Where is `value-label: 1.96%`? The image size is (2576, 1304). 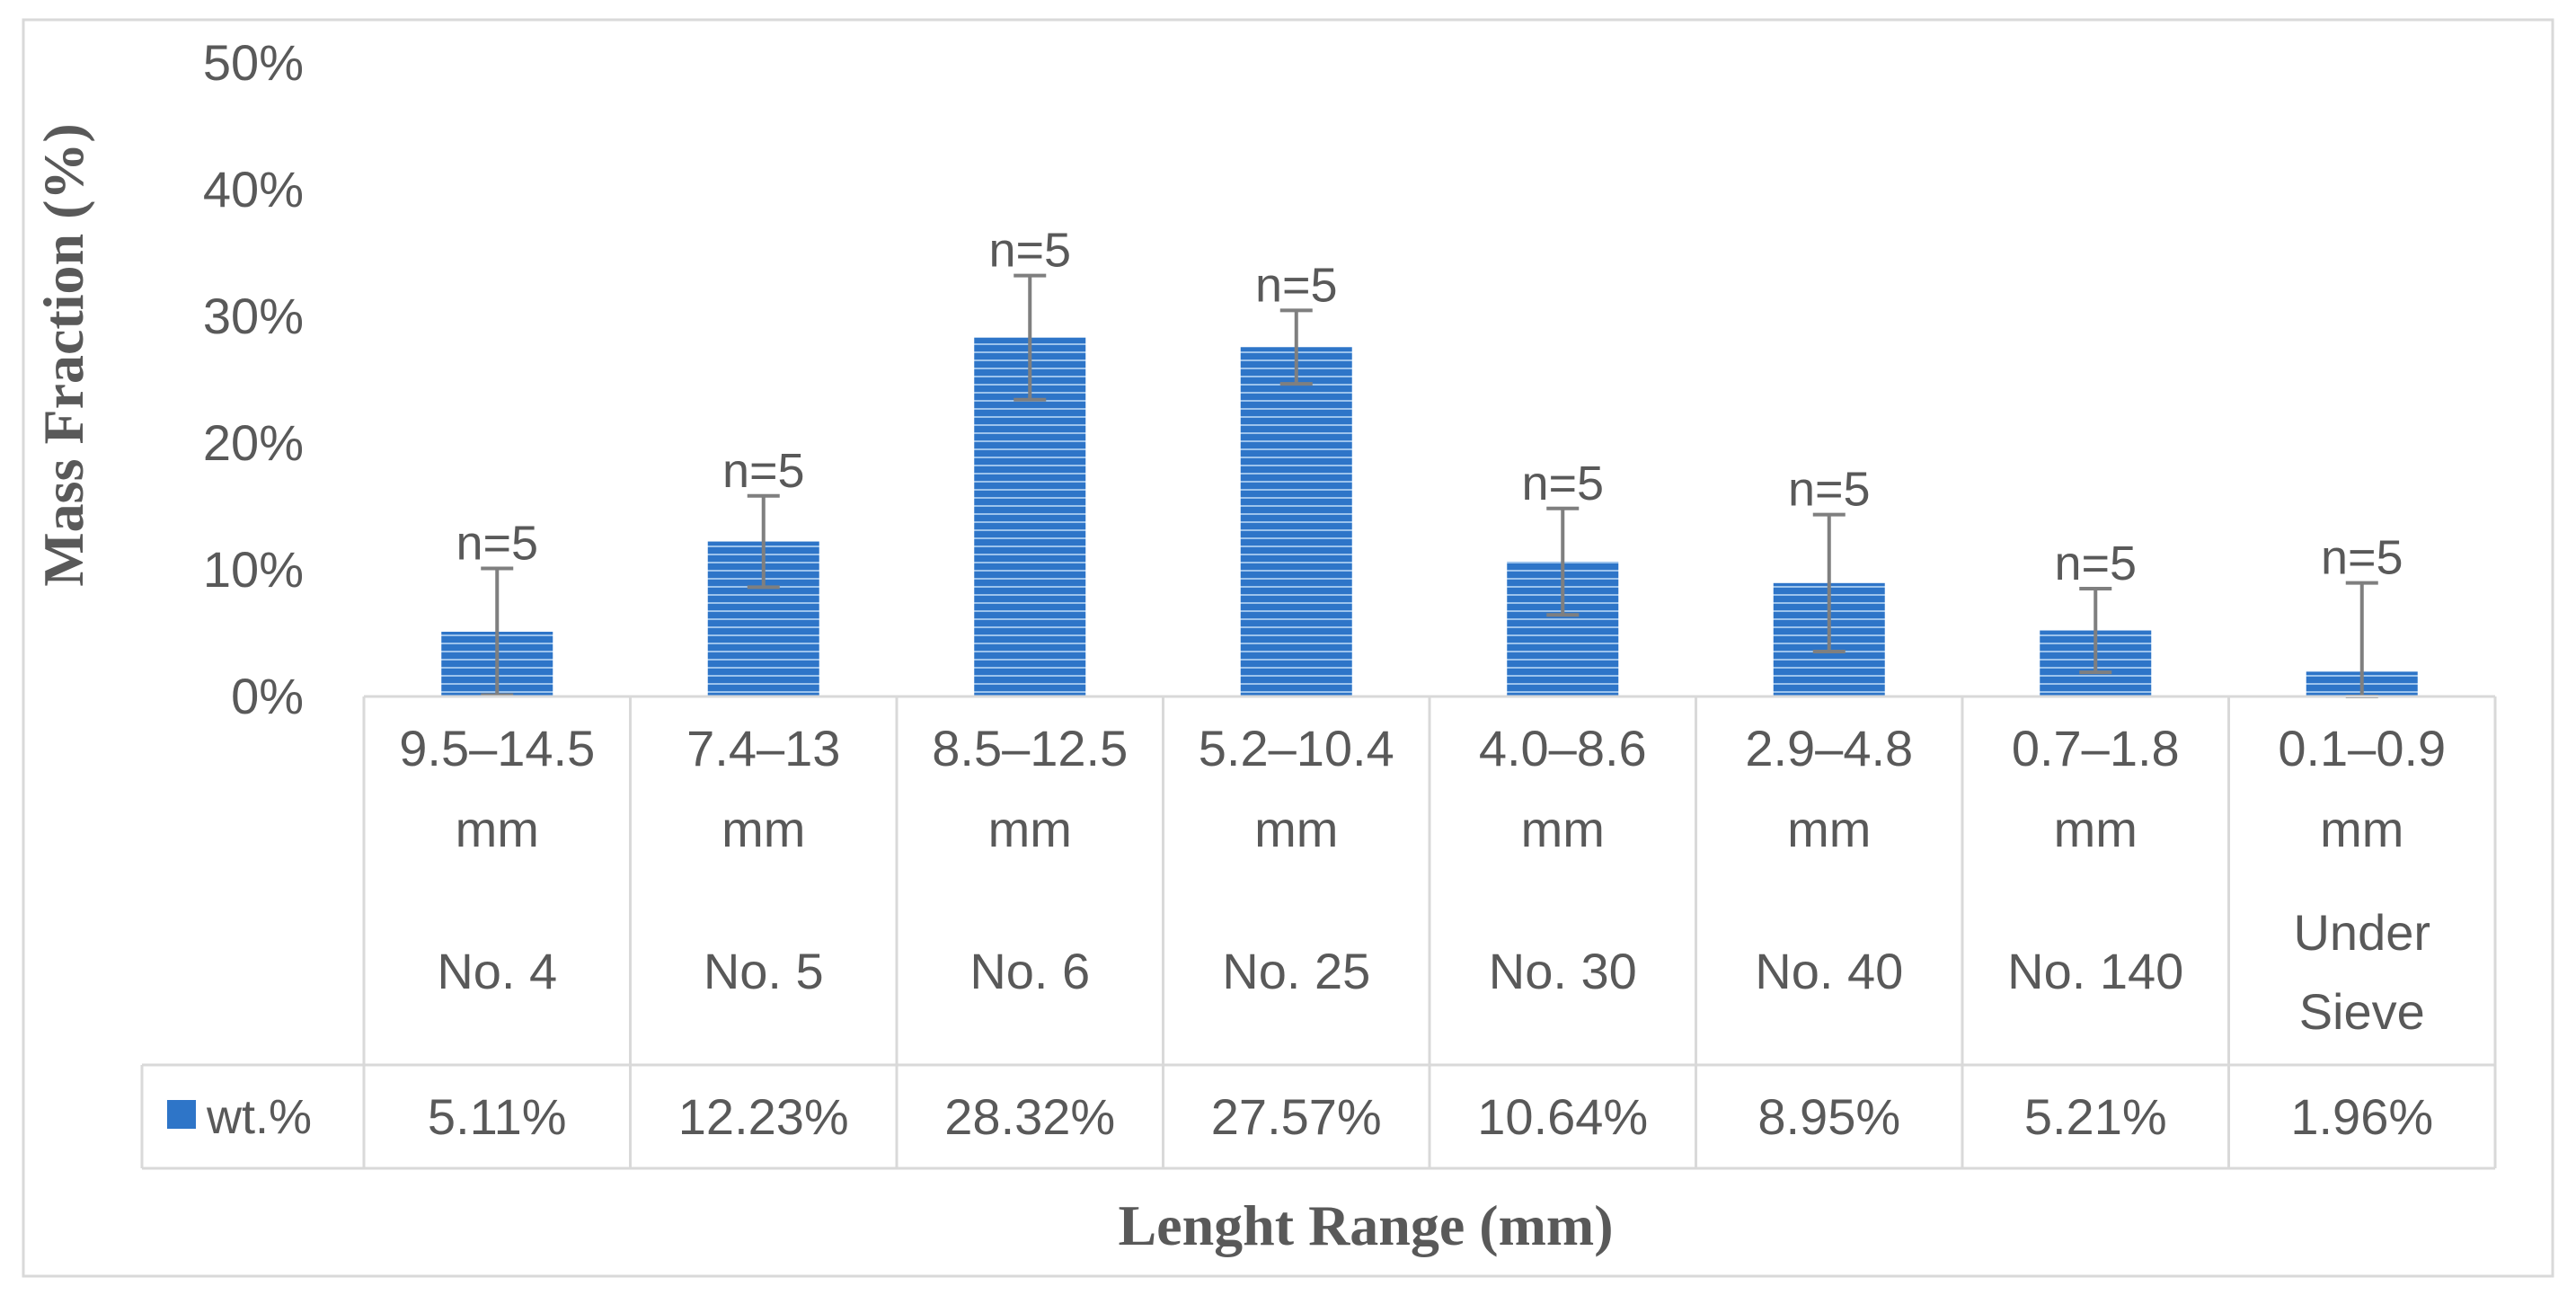 value-label: 1.96% is located at coordinates (2361, 1116).